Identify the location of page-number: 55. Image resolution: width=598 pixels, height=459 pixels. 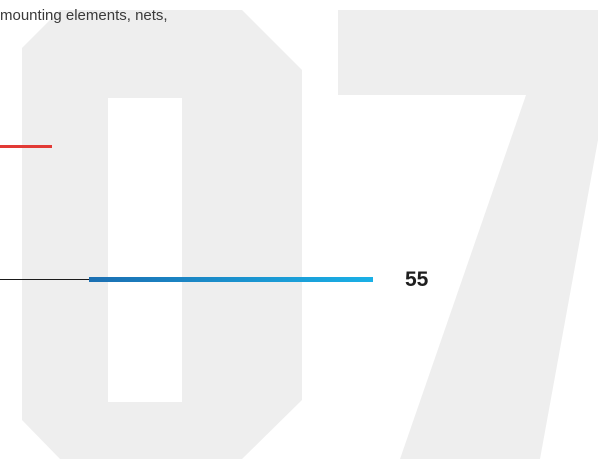
(417, 279).